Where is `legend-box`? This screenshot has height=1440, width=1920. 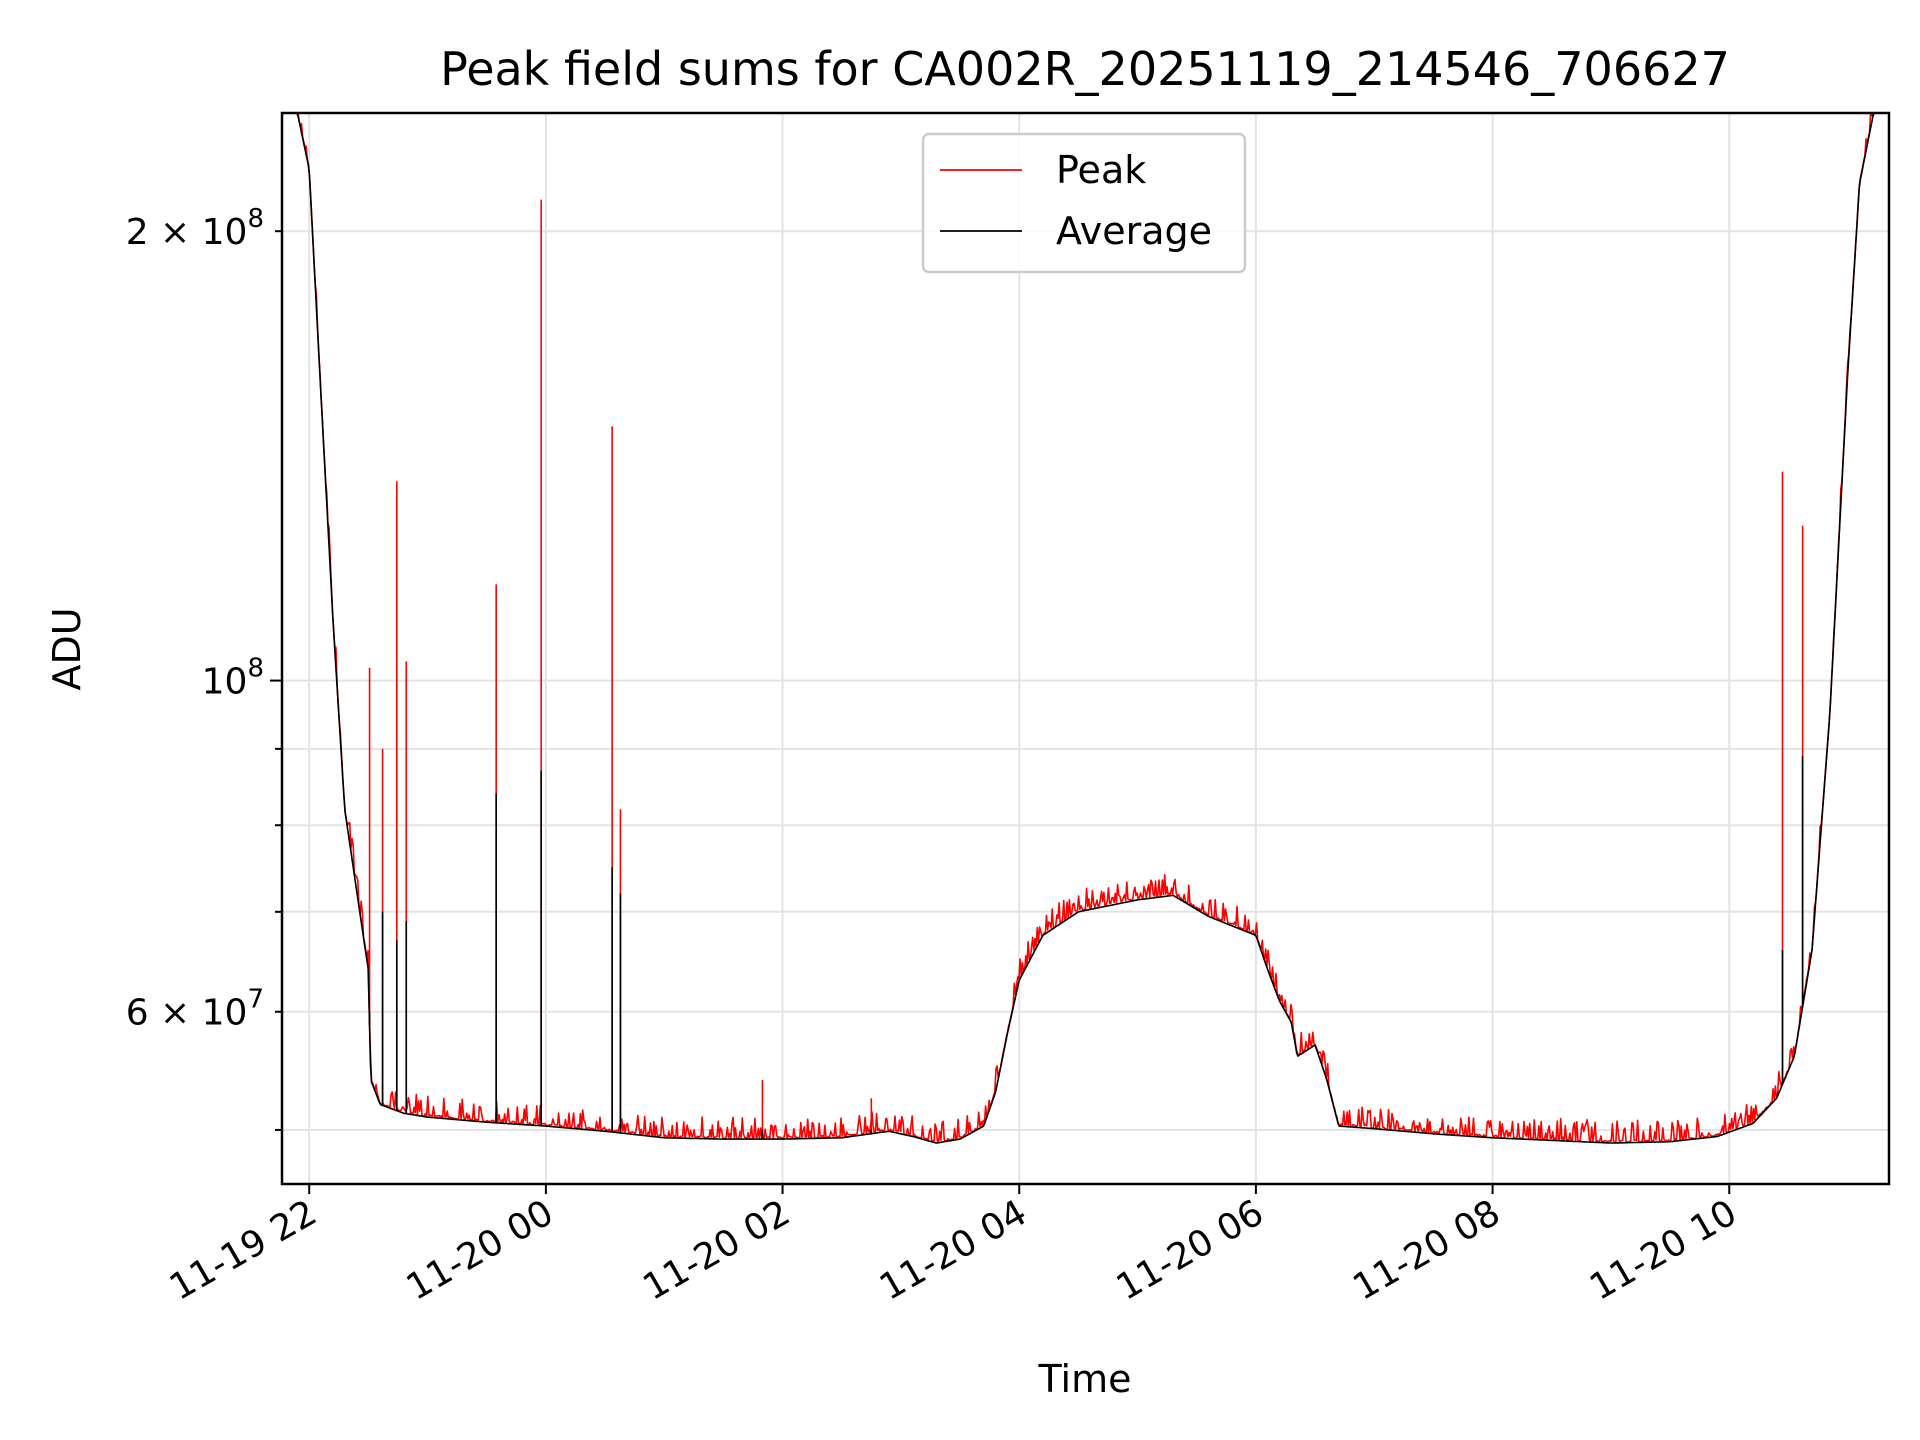 legend-box is located at coordinates (1084, 203).